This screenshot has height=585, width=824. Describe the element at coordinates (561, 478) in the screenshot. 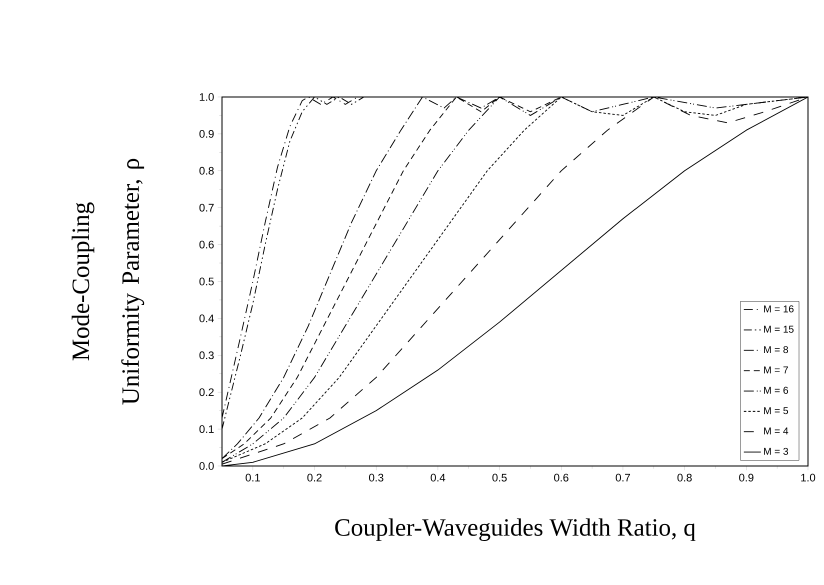

I see `x-tick-label: 0.6` at that location.